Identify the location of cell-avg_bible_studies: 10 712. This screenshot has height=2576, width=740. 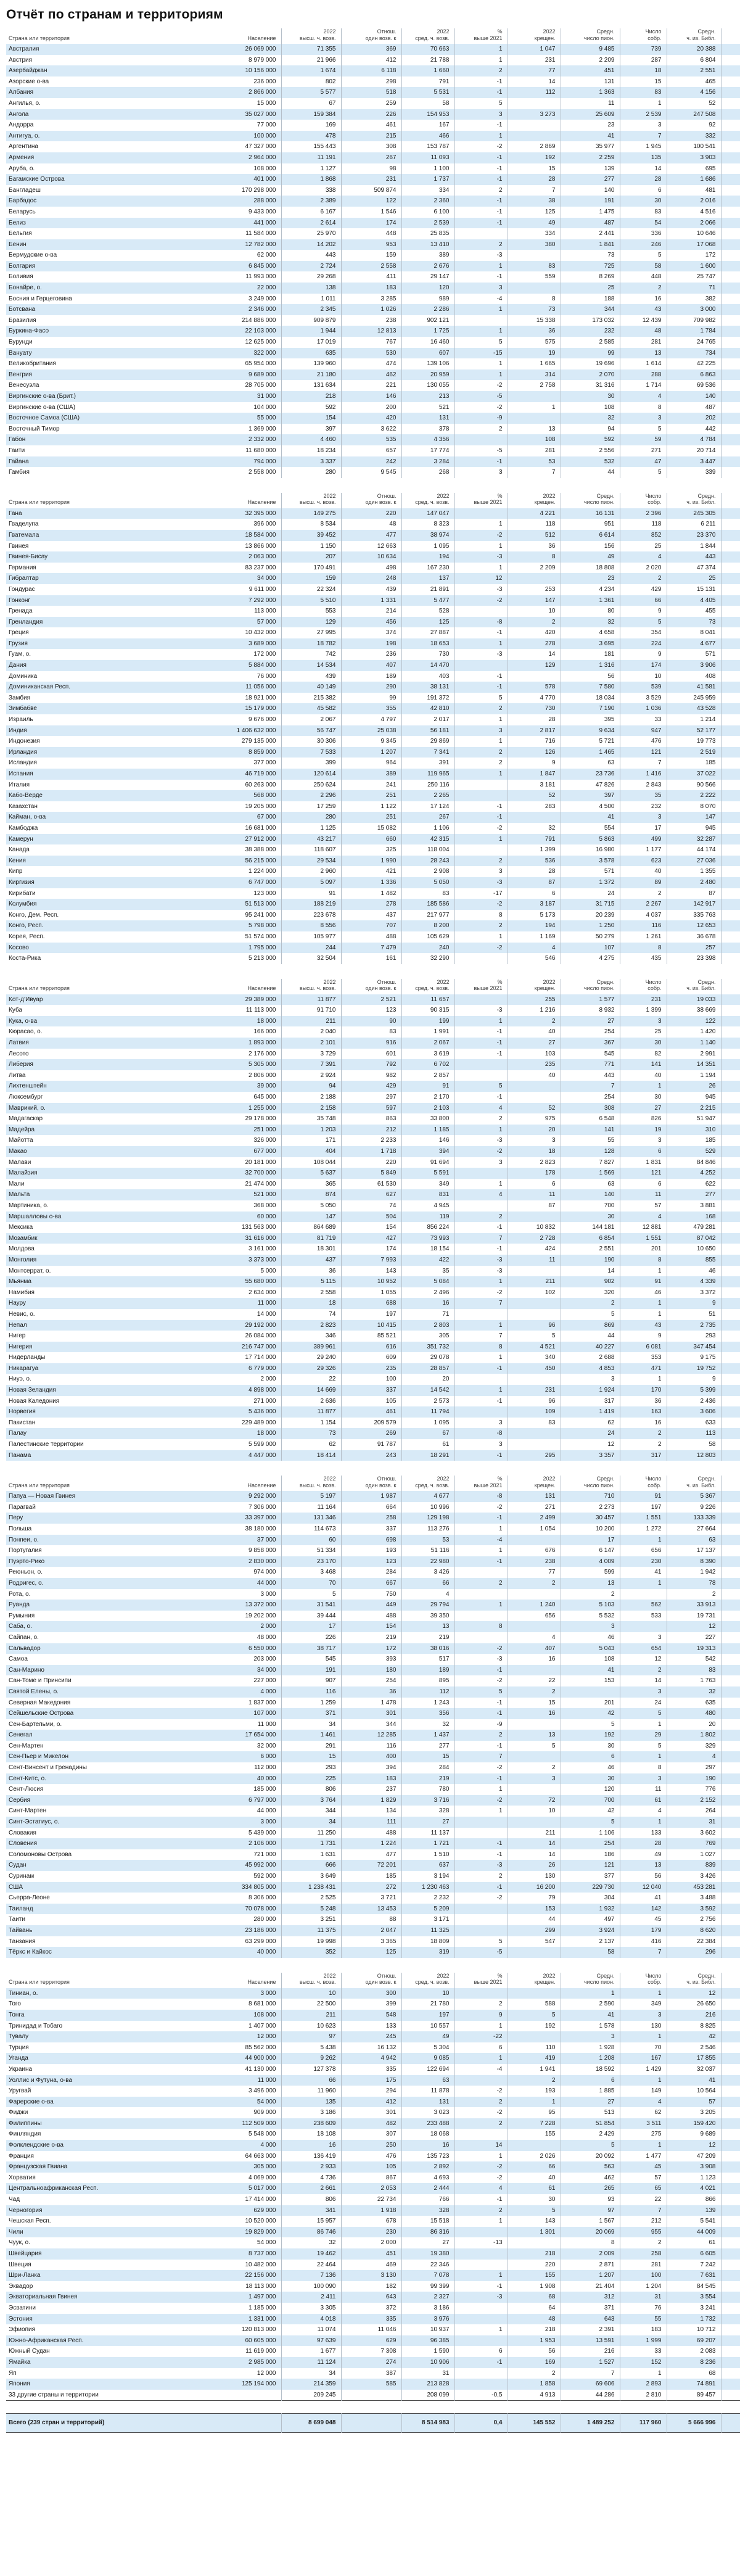
(693, 2329).